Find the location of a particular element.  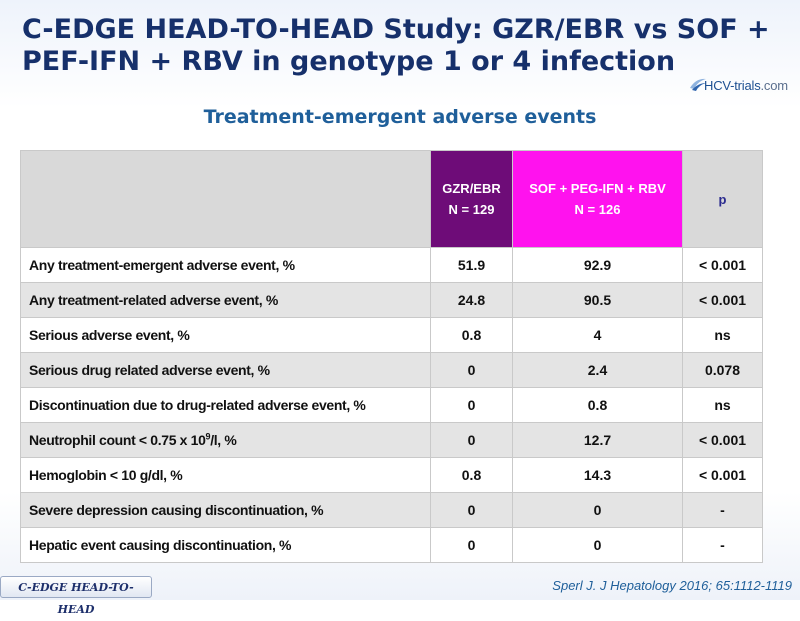

swoosh-icon is located at coordinates (698, 84).